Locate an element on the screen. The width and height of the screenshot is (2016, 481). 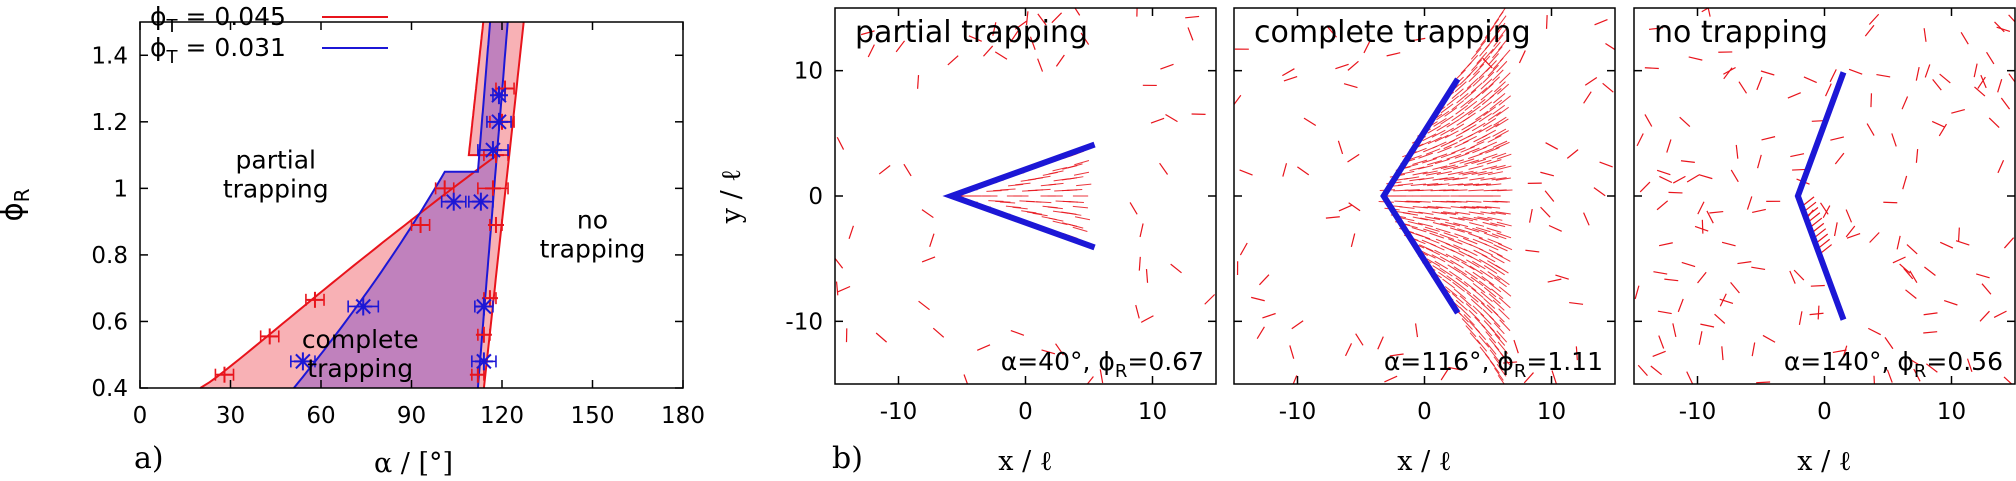
region-fills is located at coordinates (362, 205).